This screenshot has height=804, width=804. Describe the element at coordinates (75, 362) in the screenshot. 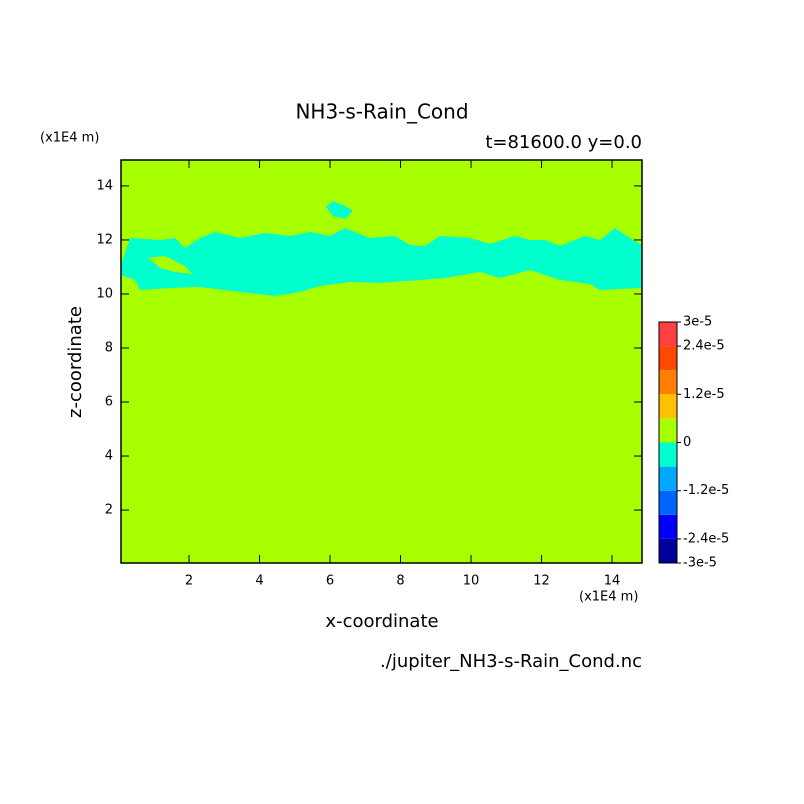

I see `y-axis-label: z-coordinate` at that location.